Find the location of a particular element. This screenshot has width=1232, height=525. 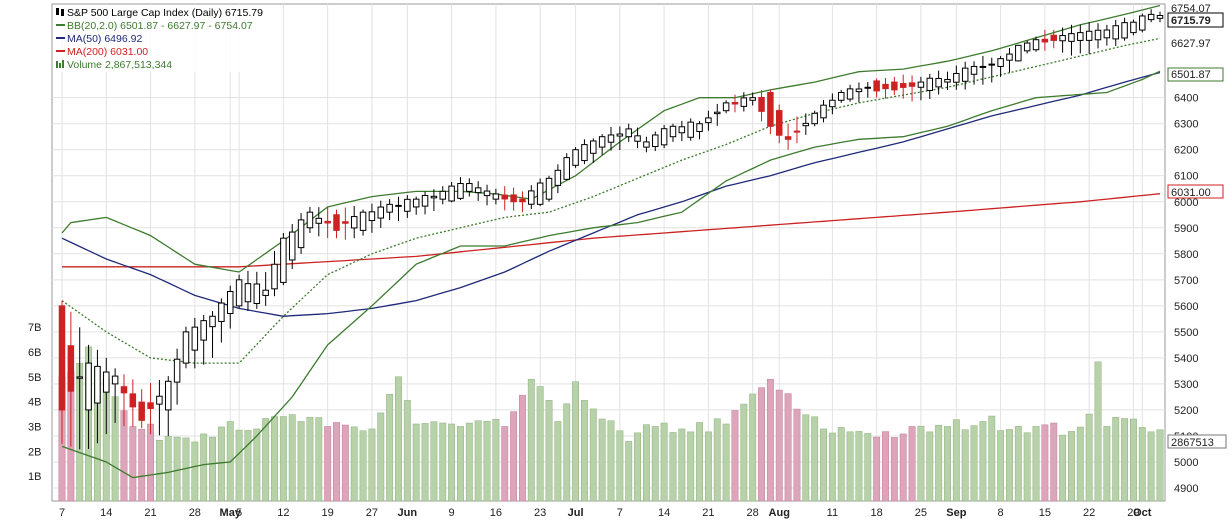

price-tick-label: 5800 is located at coordinates (1186, 255).